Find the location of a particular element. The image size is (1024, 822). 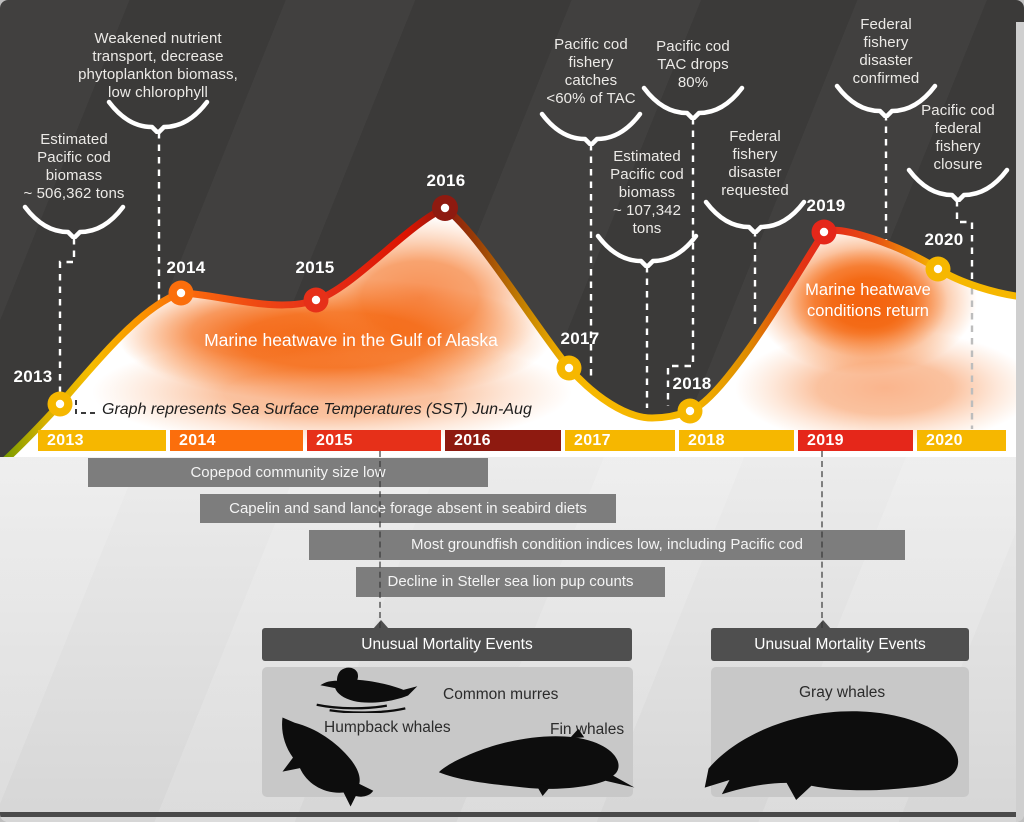

year-bar-2017: 2017 is located at coordinates (620, 440).